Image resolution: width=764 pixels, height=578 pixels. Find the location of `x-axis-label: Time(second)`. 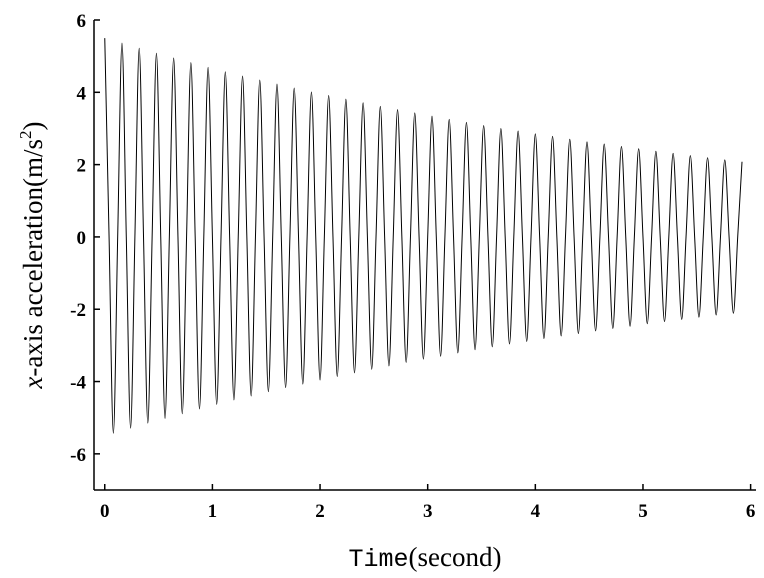

x-axis-label: Time(second) is located at coordinates (425, 558).